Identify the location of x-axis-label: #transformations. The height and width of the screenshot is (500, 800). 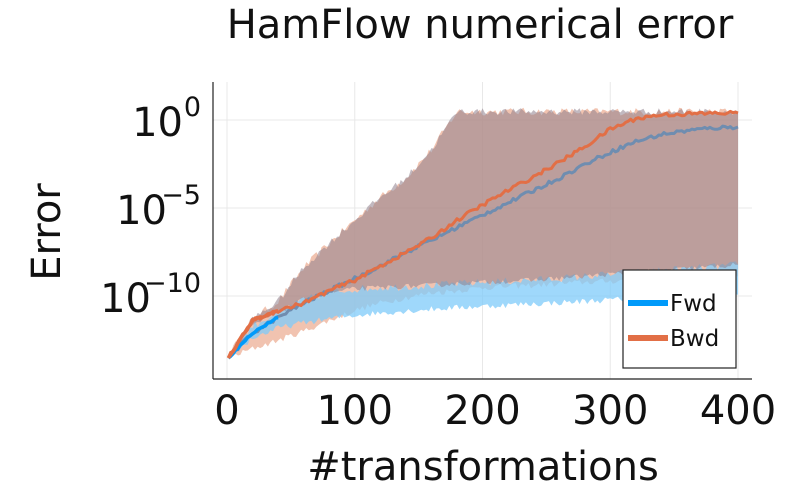
(483, 467).